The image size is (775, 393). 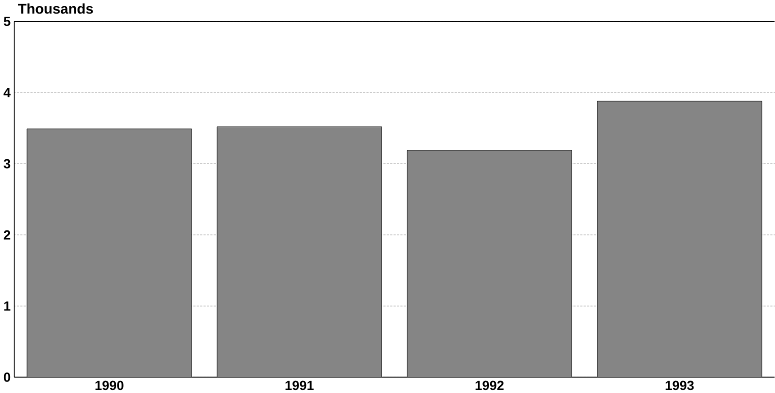 I want to click on x-tick-label: 1990, so click(x=110, y=385).